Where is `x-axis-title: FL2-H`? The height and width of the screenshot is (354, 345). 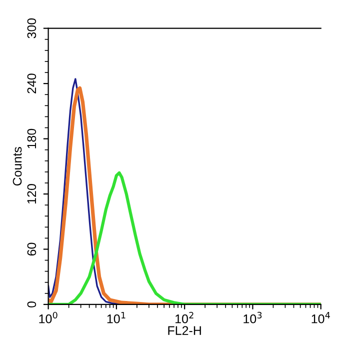
x-axis-title: FL2-H is located at coordinates (184, 330).